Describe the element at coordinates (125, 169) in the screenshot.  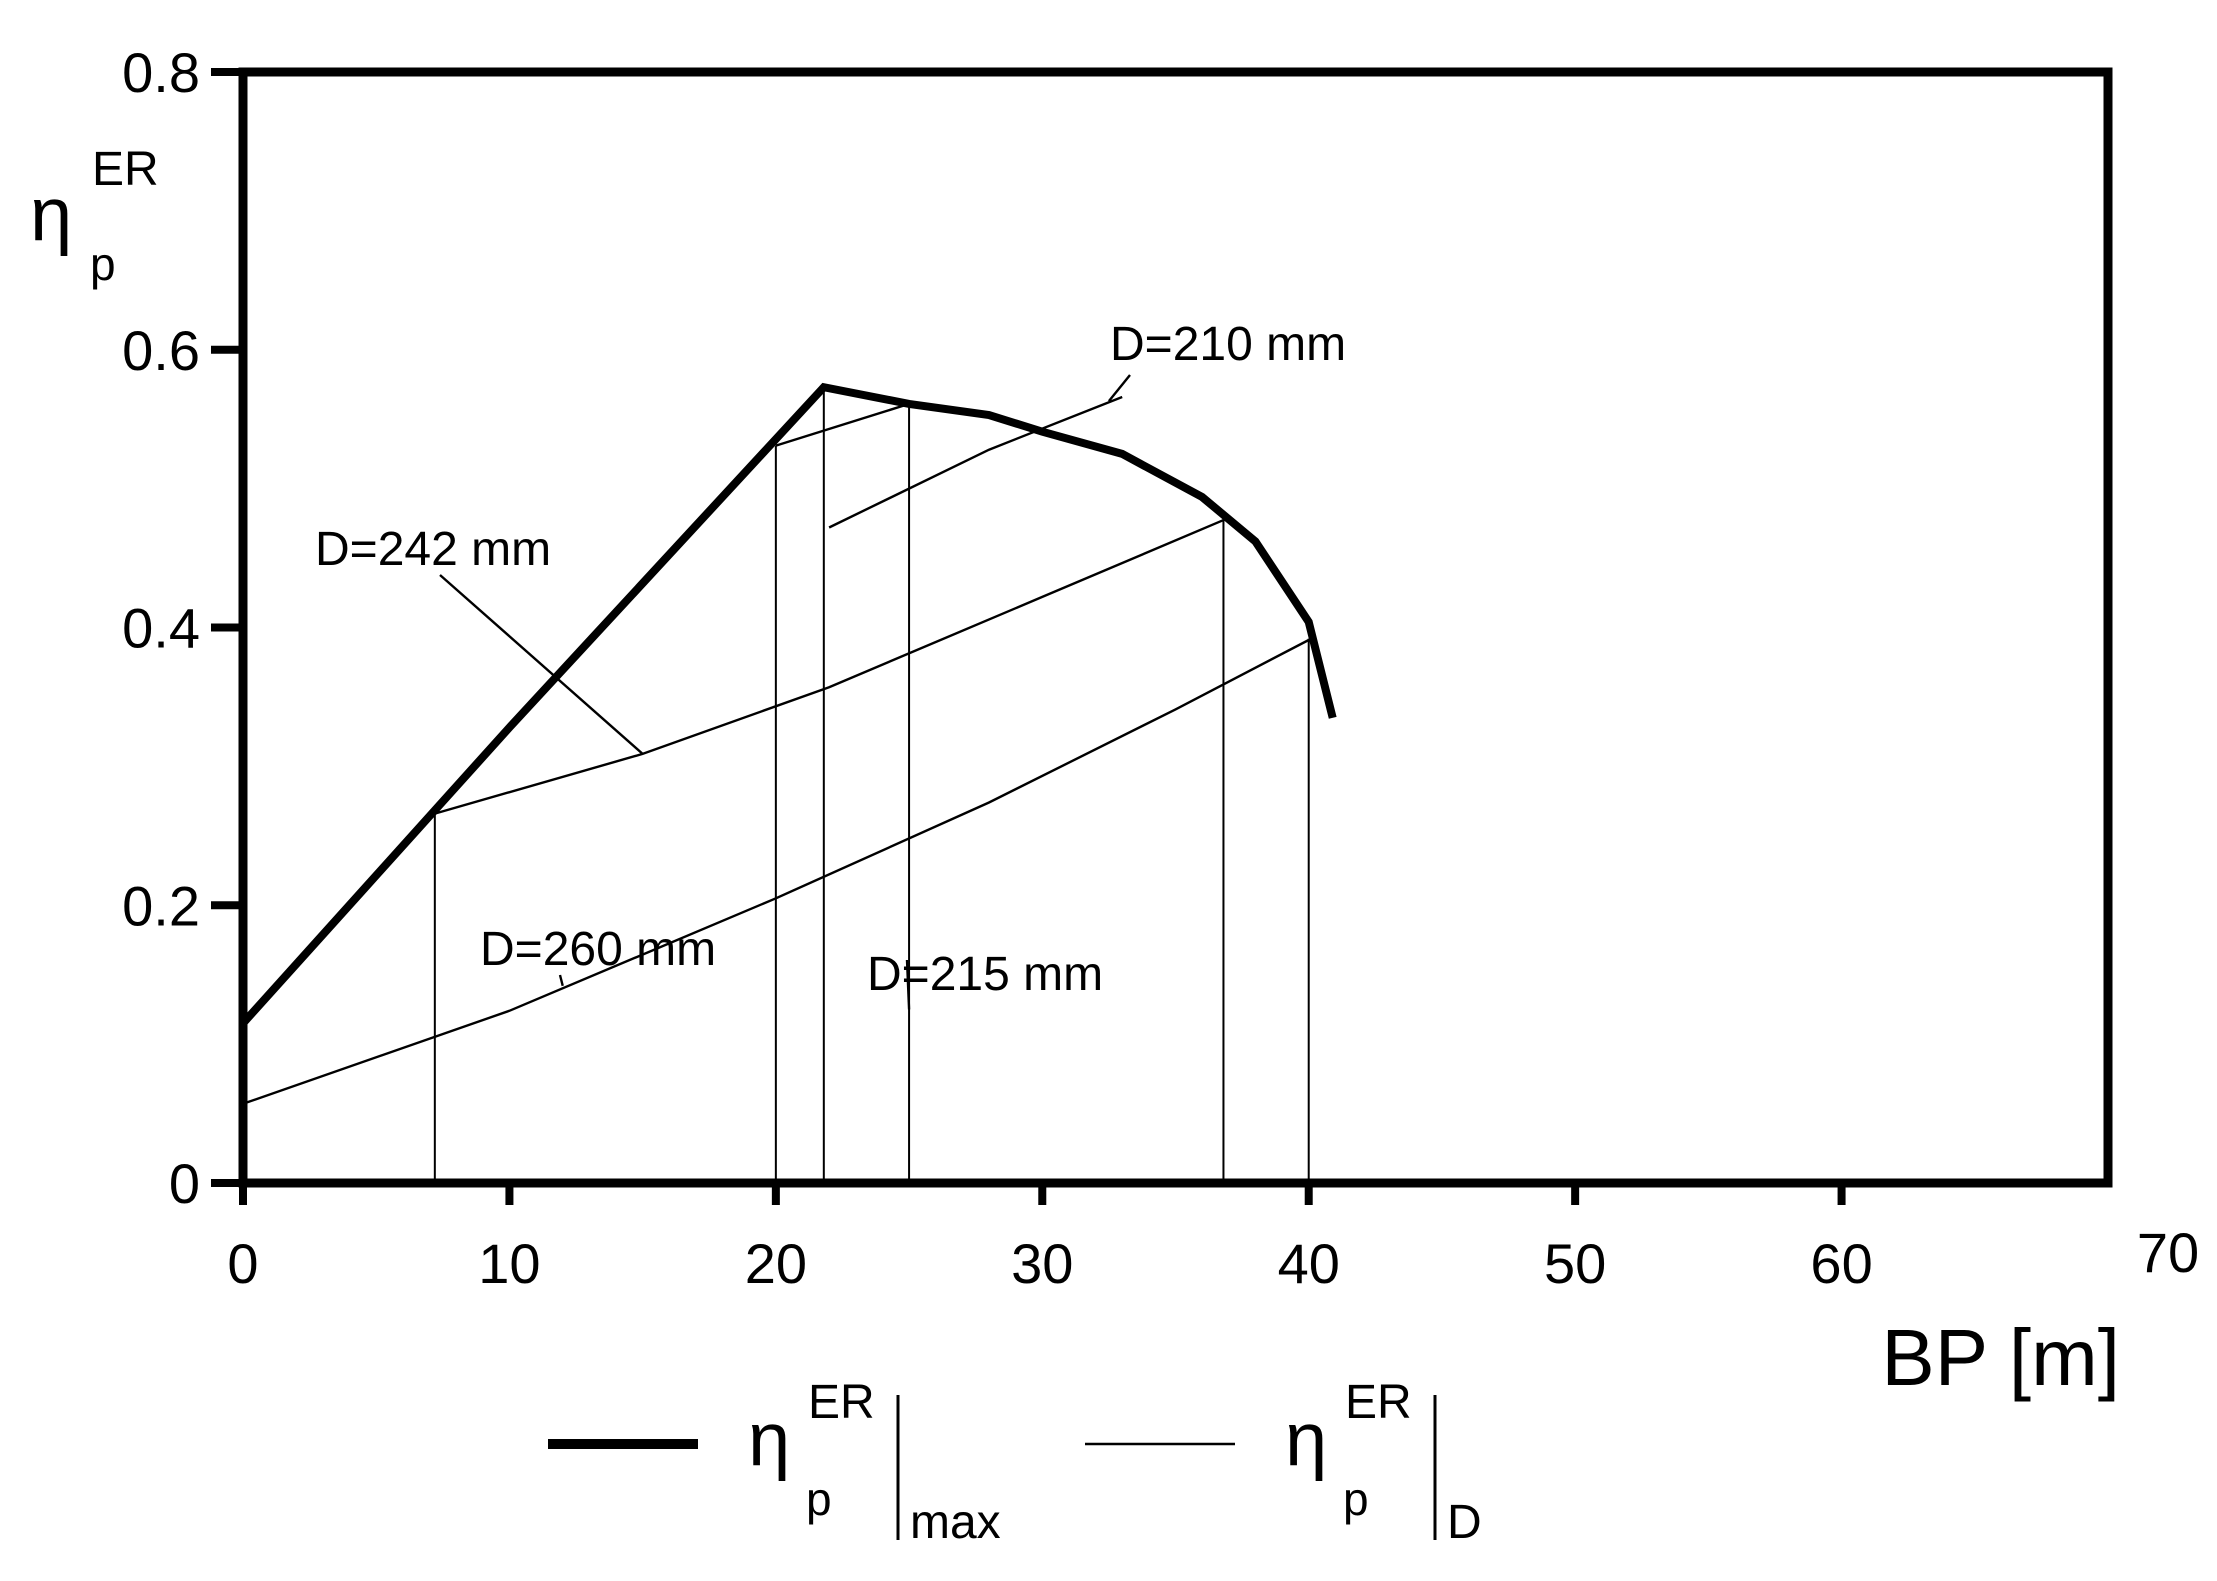
I see `y-axis-label-sup: ER` at that location.